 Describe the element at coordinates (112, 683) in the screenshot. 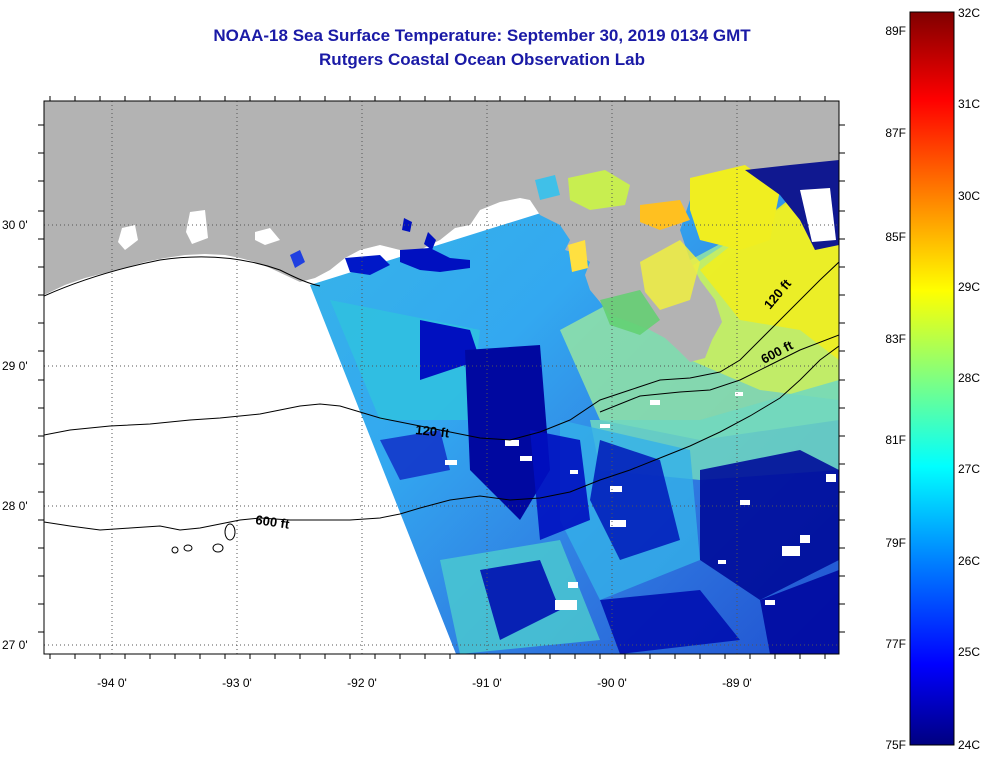

I see `lon-tick-label: -94 0'` at that location.